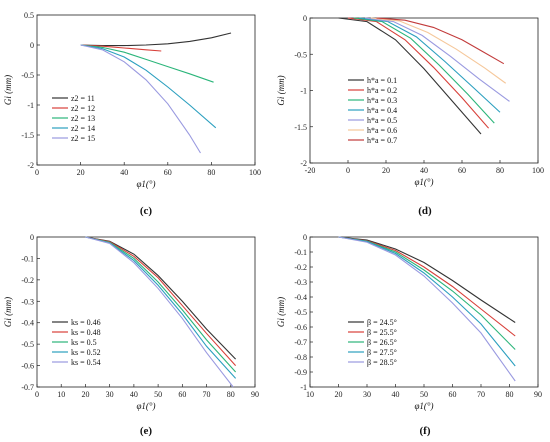 The height and width of the screenshot is (442, 550). Describe the element at coordinates (382, 322) in the screenshot. I see `legend-entry: β = 24.5°` at that location.